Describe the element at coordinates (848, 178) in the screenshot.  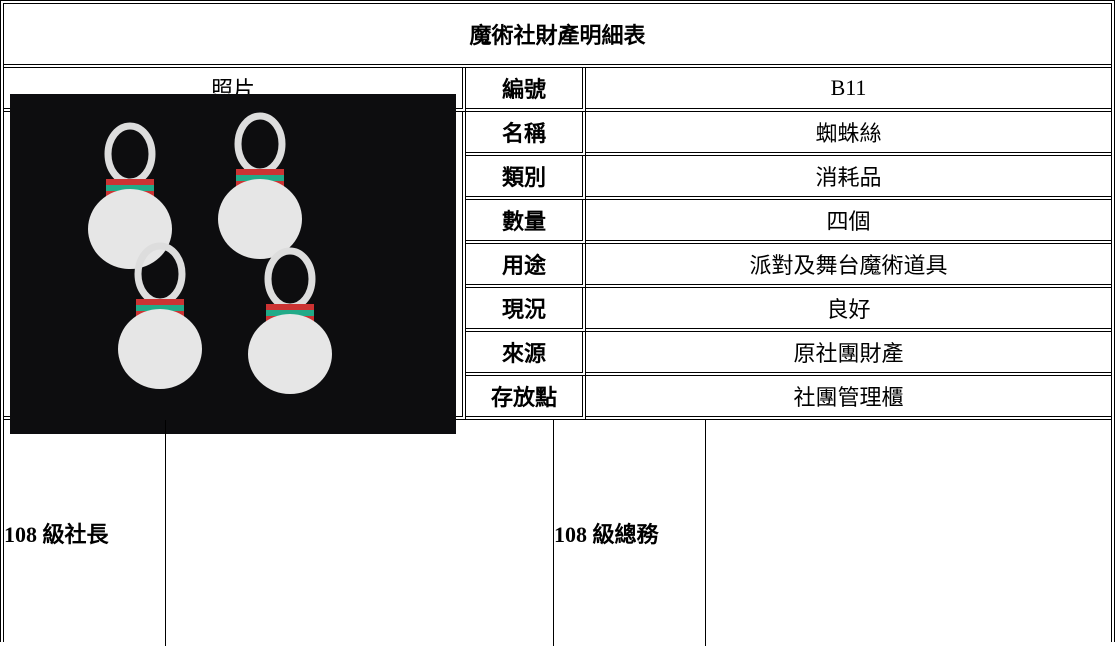
I see `field-value: 消耗品` at that location.